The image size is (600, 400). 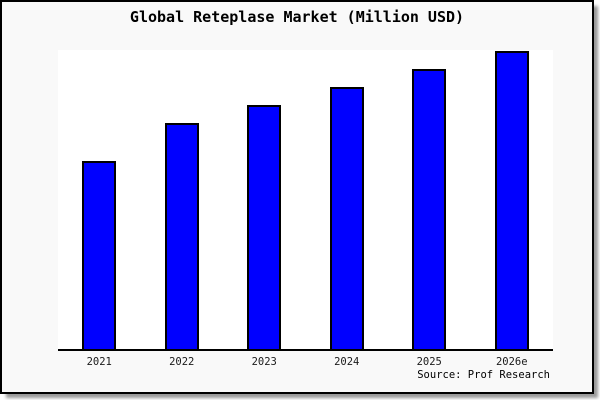 What do you see at coordinates (99, 255) in the screenshot?
I see `bar-2021` at bounding box center [99, 255].